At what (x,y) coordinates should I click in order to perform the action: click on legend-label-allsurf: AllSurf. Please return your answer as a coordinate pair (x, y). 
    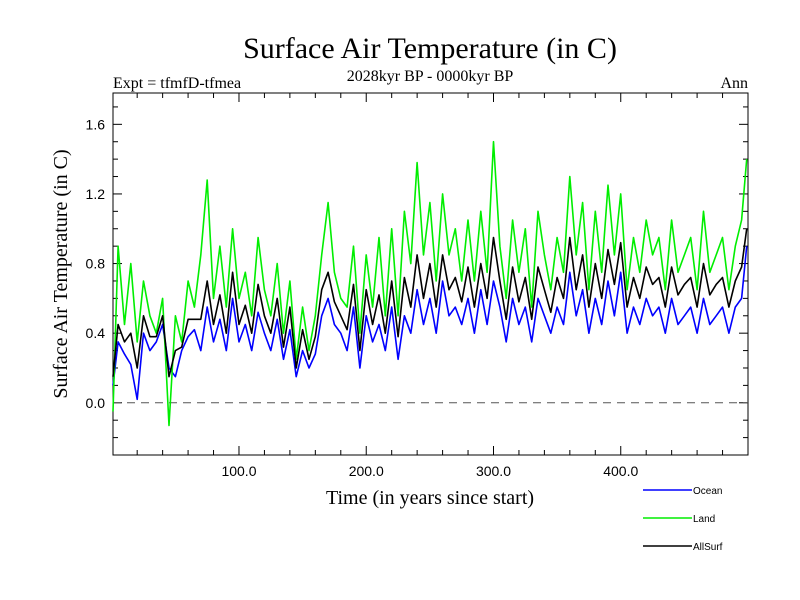
    Looking at the image, I should click on (708, 547).